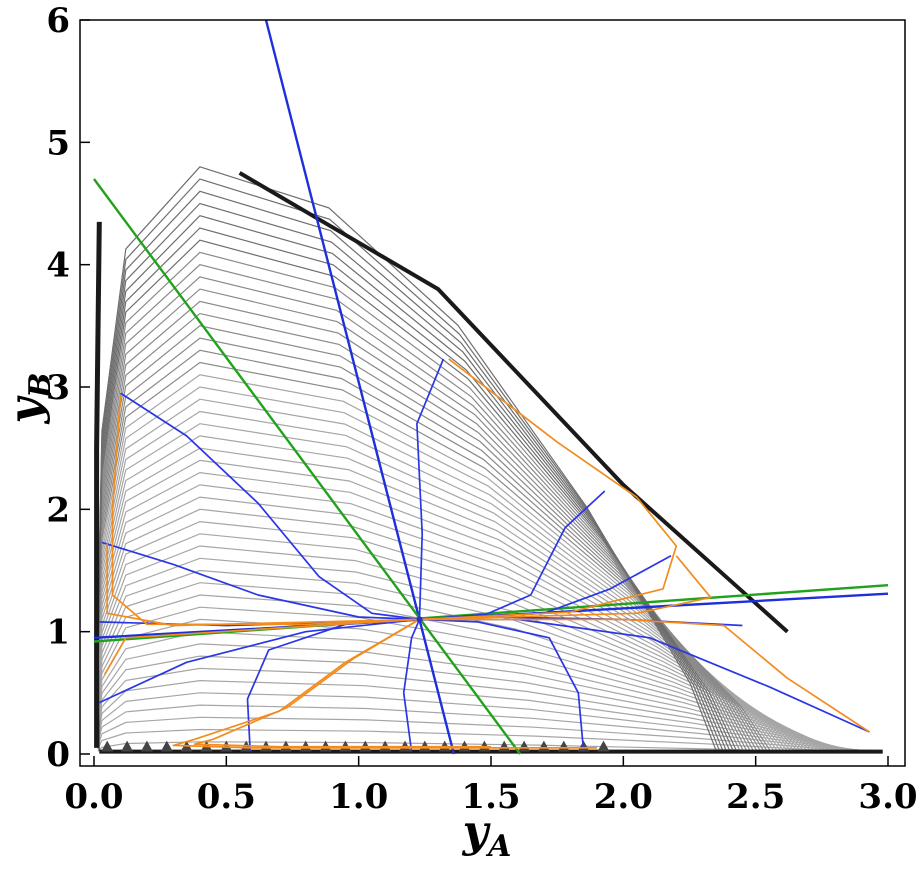 This screenshot has height=875, width=917. Describe the element at coordinates (58, 755) in the screenshot. I see `y-tick-label: 0` at that location.